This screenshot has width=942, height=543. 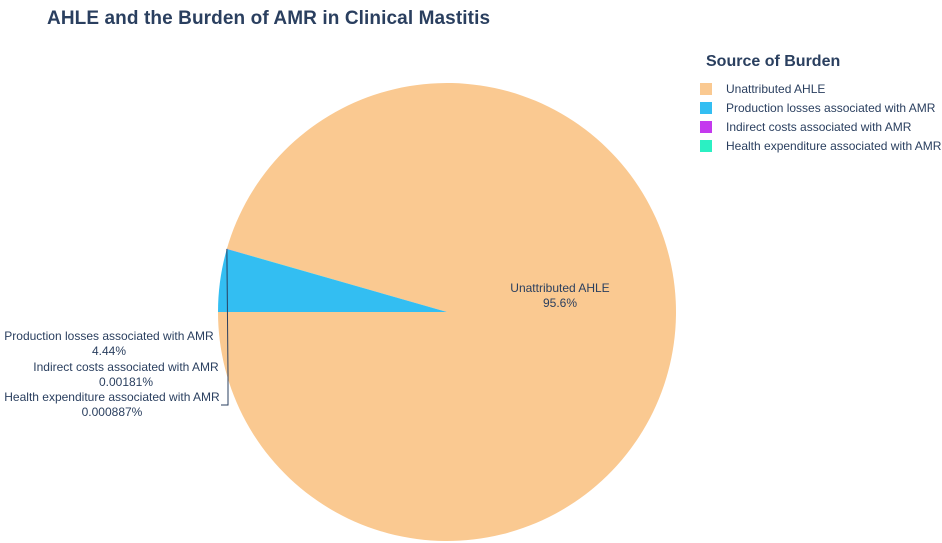 I want to click on legend-item: Production losses associated with AMR, so click(x=820, y=107).